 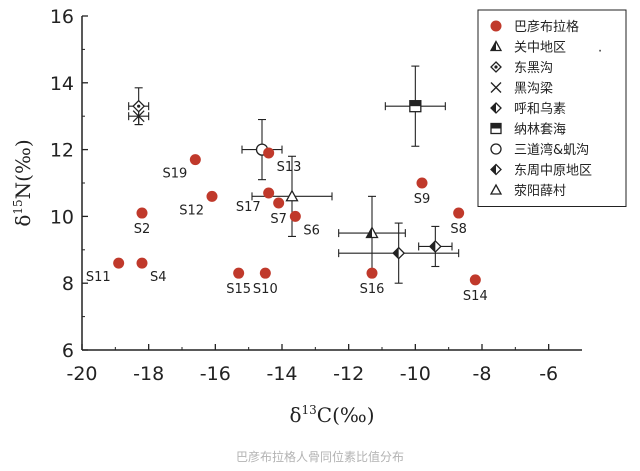 What do you see at coordinates (175, 174) in the screenshot?
I see `point-label: S19` at bounding box center [175, 174].